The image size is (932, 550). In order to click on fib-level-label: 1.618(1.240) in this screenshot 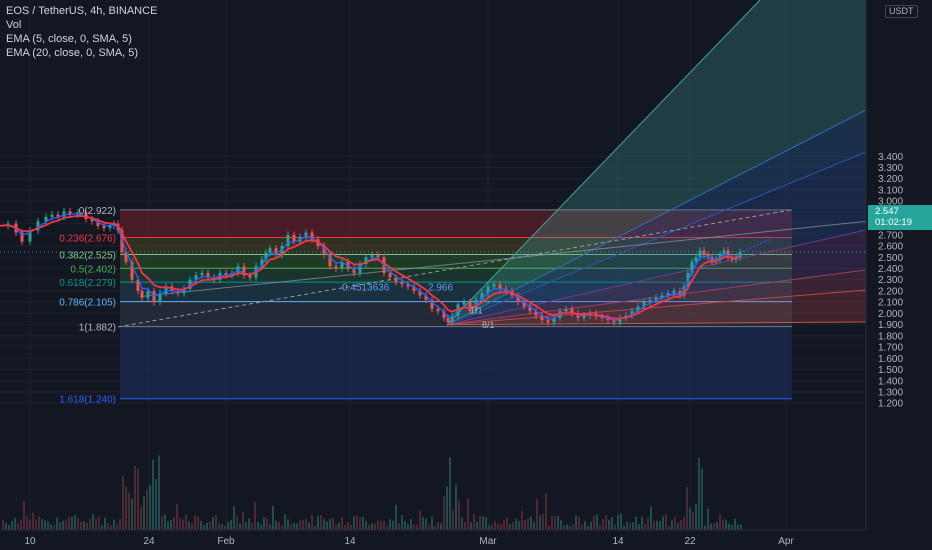, I will do `click(87, 400)`.